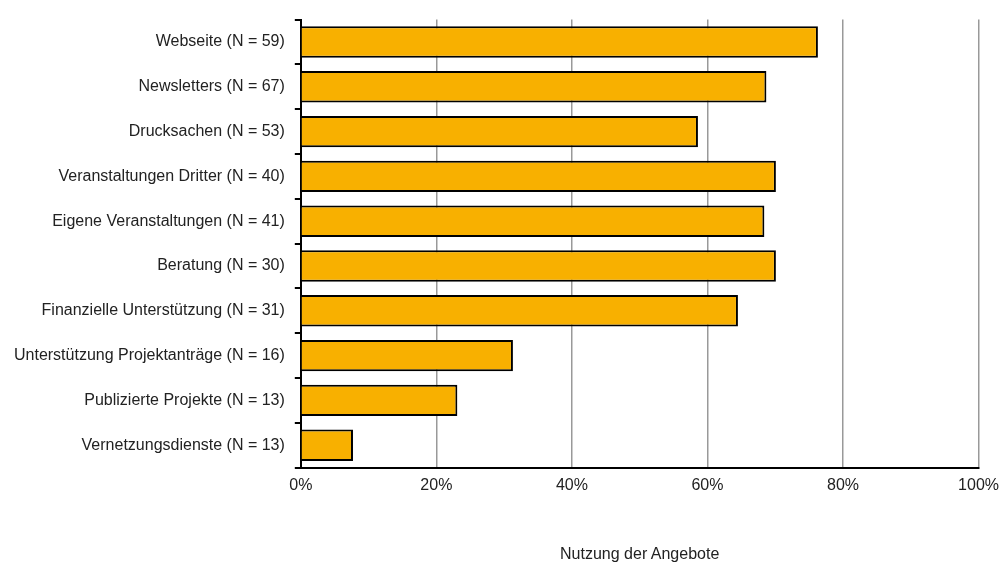 This screenshot has height=572, width=1007. What do you see at coordinates (221, 265) in the screenshot?
I see `y-tick-label: Beratung (N = 30)` at bounding box center [221, 265].